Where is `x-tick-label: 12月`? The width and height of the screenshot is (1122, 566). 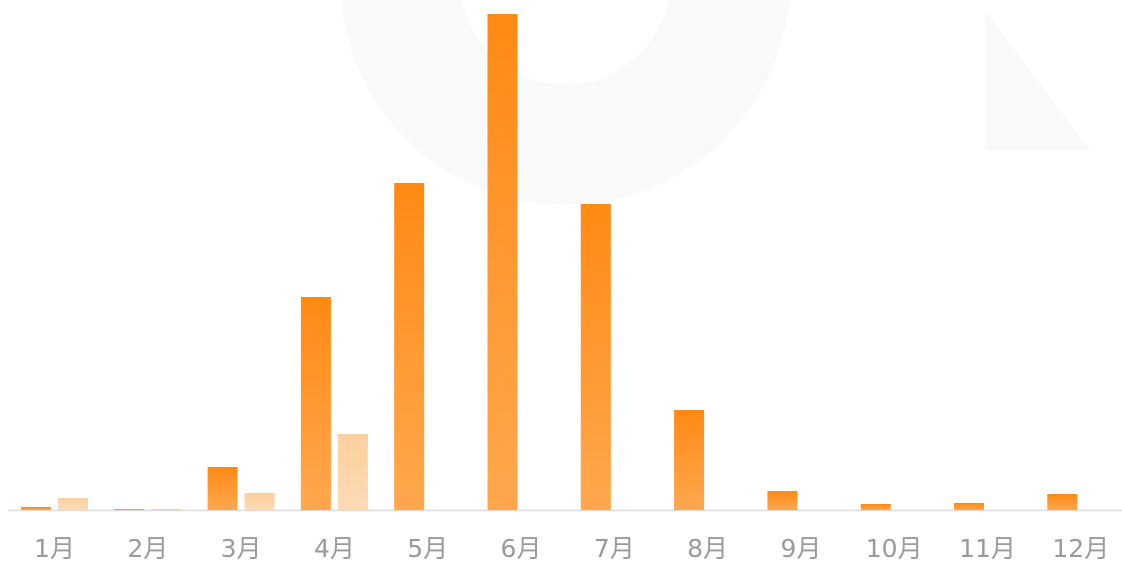
x-tick-label: 12月 is located at coordinates (1080, 548).